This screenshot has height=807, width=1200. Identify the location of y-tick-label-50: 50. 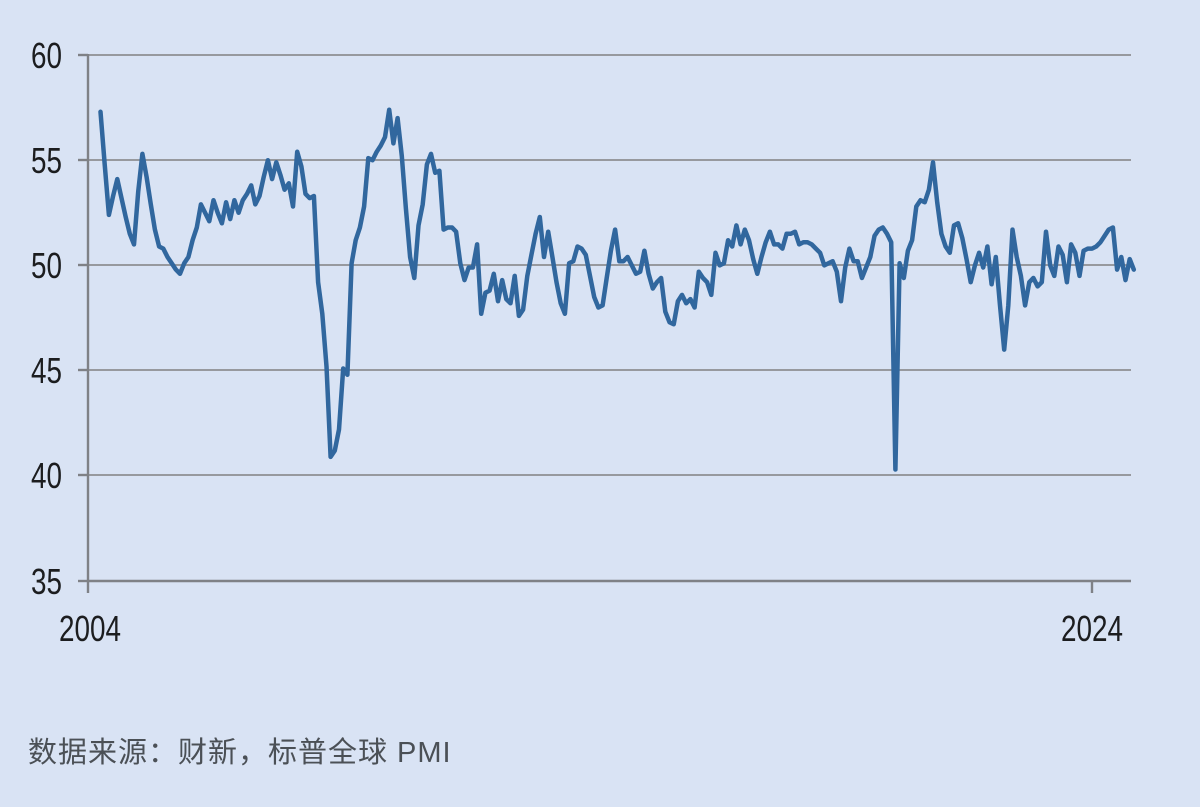
(46, 265).